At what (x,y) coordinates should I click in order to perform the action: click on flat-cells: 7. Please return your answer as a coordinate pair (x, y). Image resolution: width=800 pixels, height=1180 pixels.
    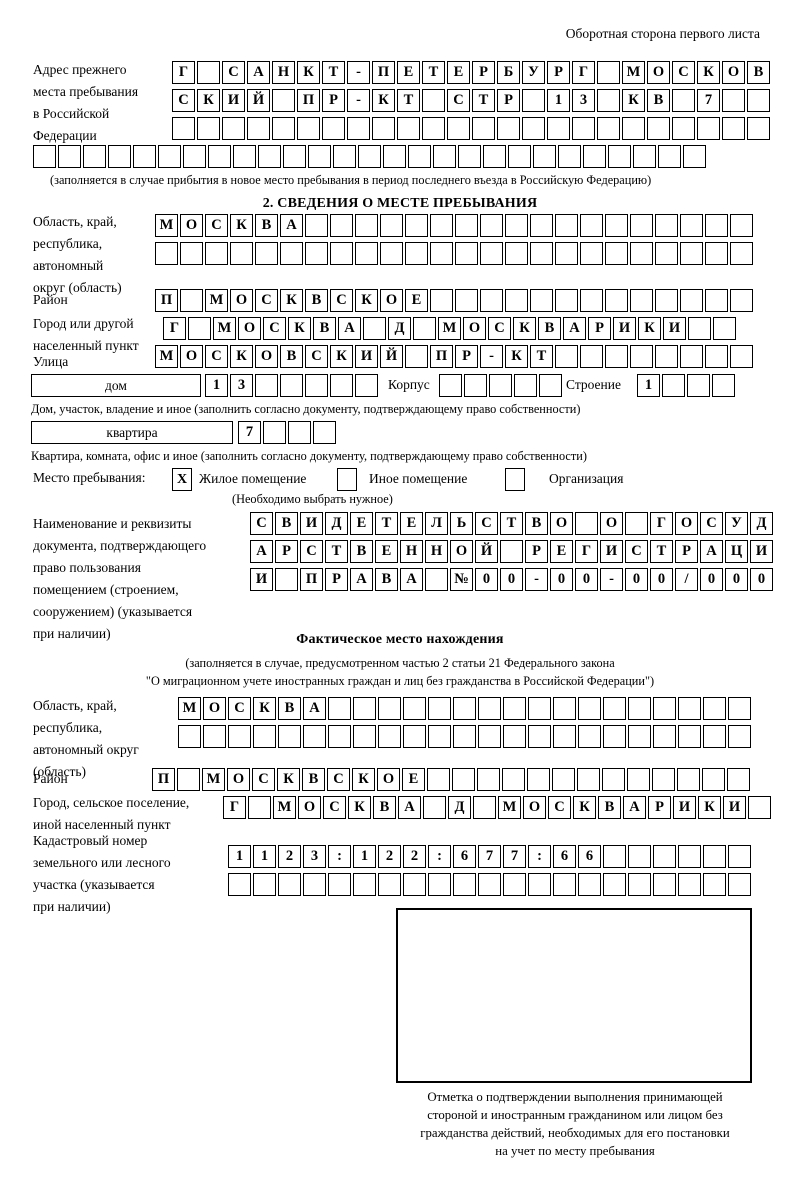
    Looking at the image, I should click on (287, 432).